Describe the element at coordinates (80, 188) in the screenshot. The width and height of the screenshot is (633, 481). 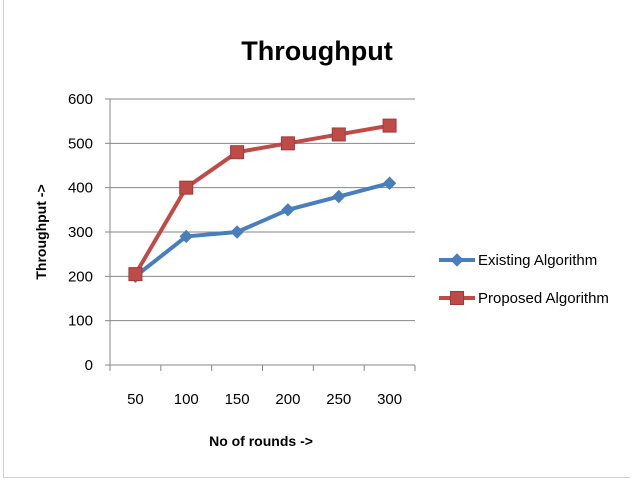
I see `y-tick-label: 400` at that location.